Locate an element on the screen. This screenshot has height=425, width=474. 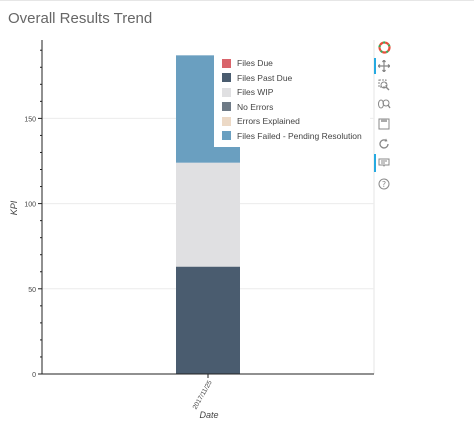
legend-item: Files Due is located at coordinates (296, 63).